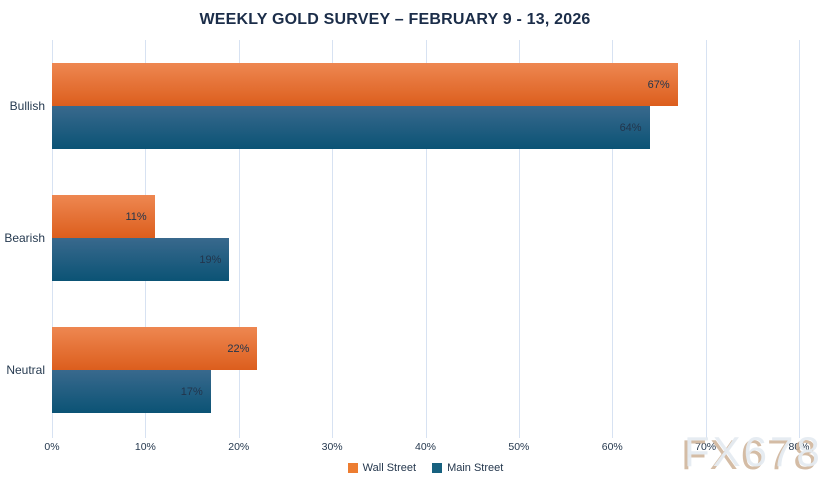 The image size is (822, 484). I want to click on bar-main-street-bullish: 64%, so click(351, 127).